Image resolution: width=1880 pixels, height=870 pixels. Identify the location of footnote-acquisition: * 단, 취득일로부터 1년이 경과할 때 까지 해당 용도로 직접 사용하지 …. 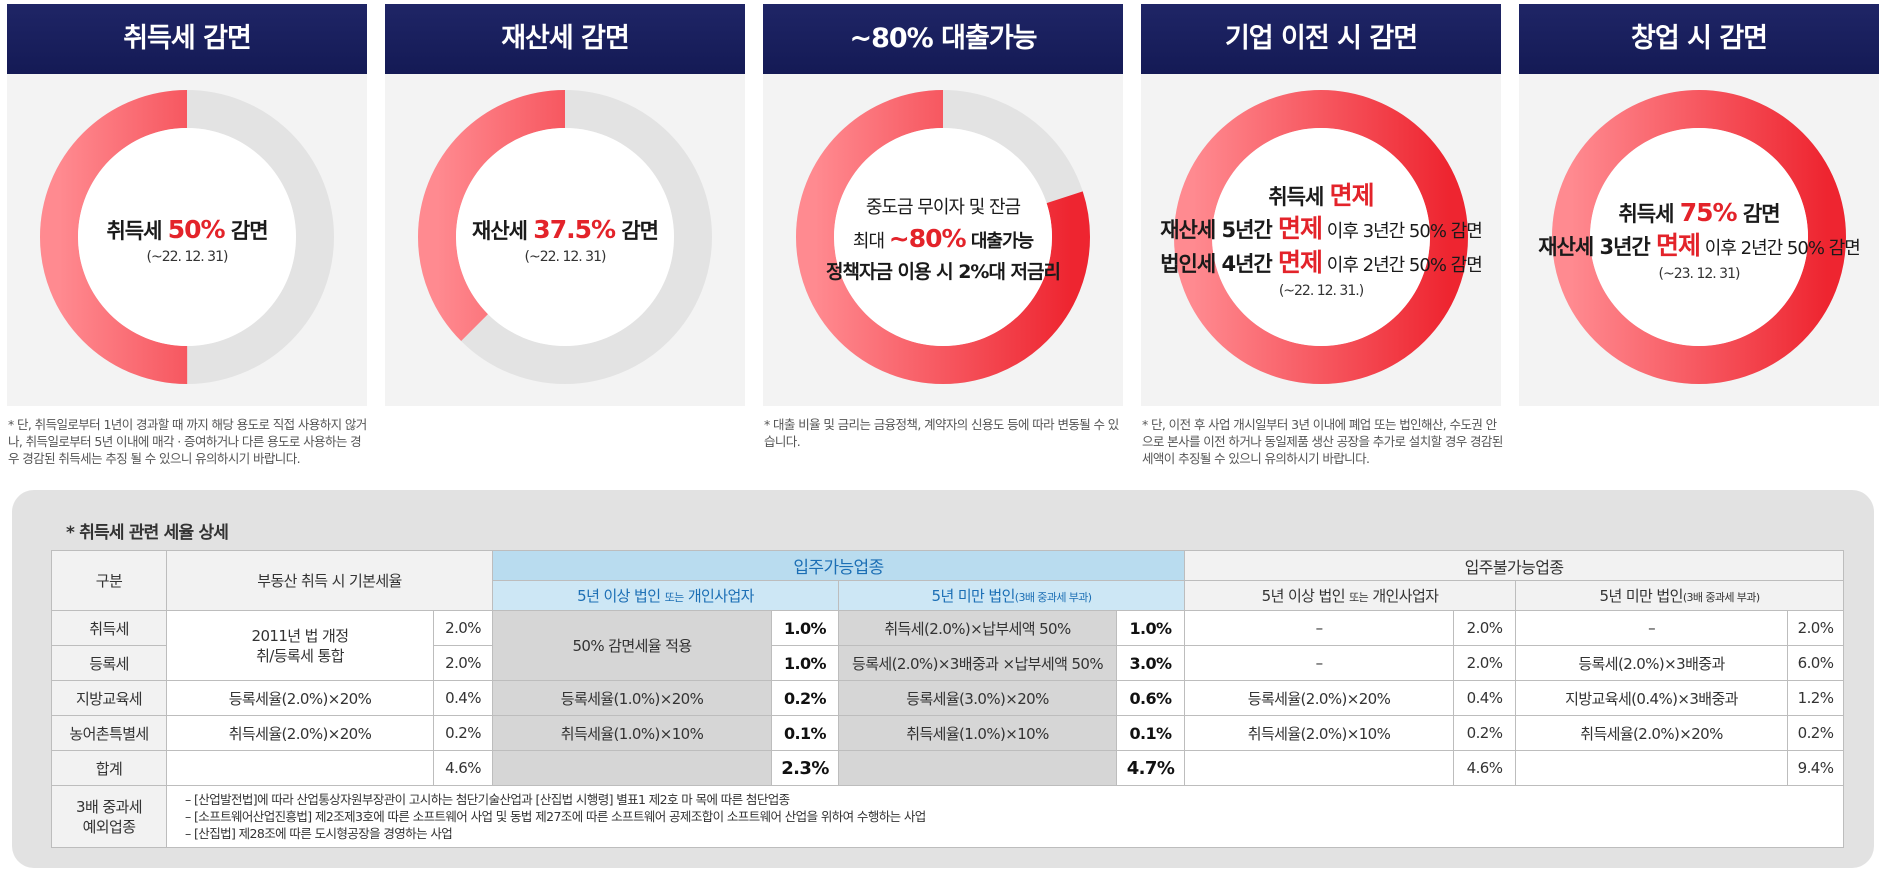
(187, 441).